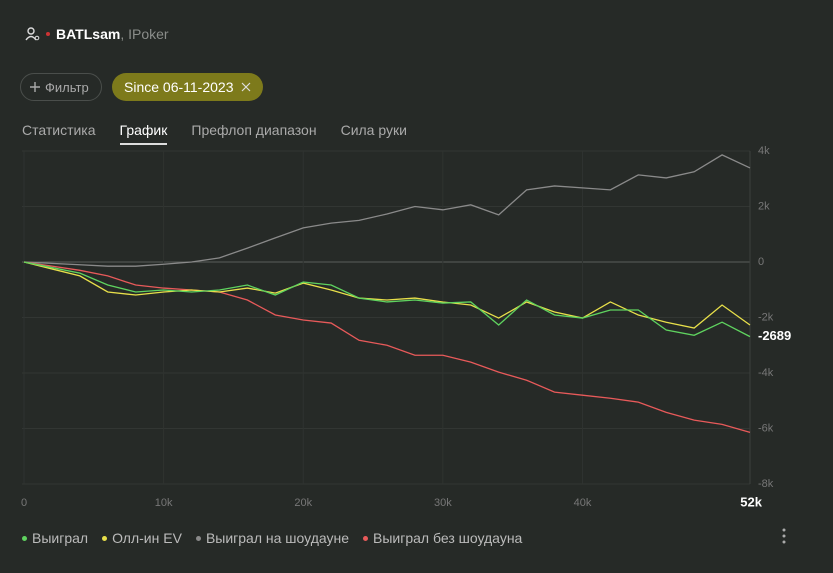 Image resolution: width=833 pixels, height=573 pixels. I want to click on status-dot, so click(48, 34).